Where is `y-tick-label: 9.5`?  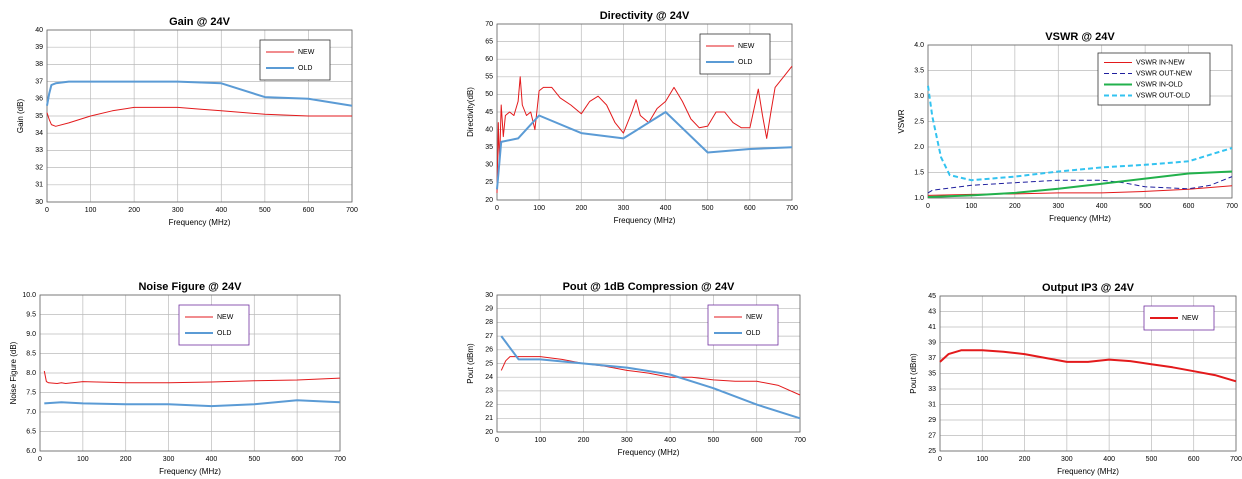 y-tick-label: 9.5 is located at coordinates (31, 314).